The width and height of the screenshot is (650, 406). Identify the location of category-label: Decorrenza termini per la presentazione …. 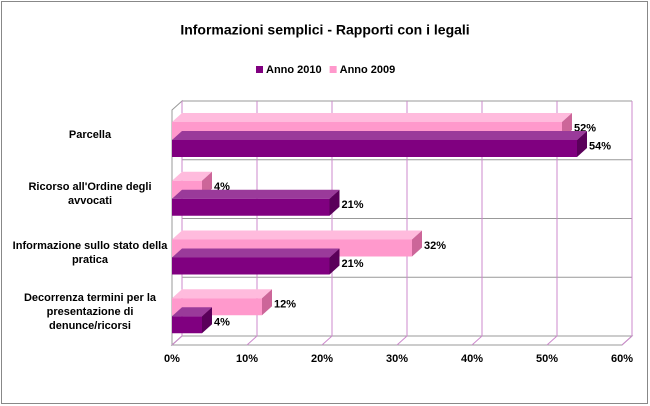
(90, 311).